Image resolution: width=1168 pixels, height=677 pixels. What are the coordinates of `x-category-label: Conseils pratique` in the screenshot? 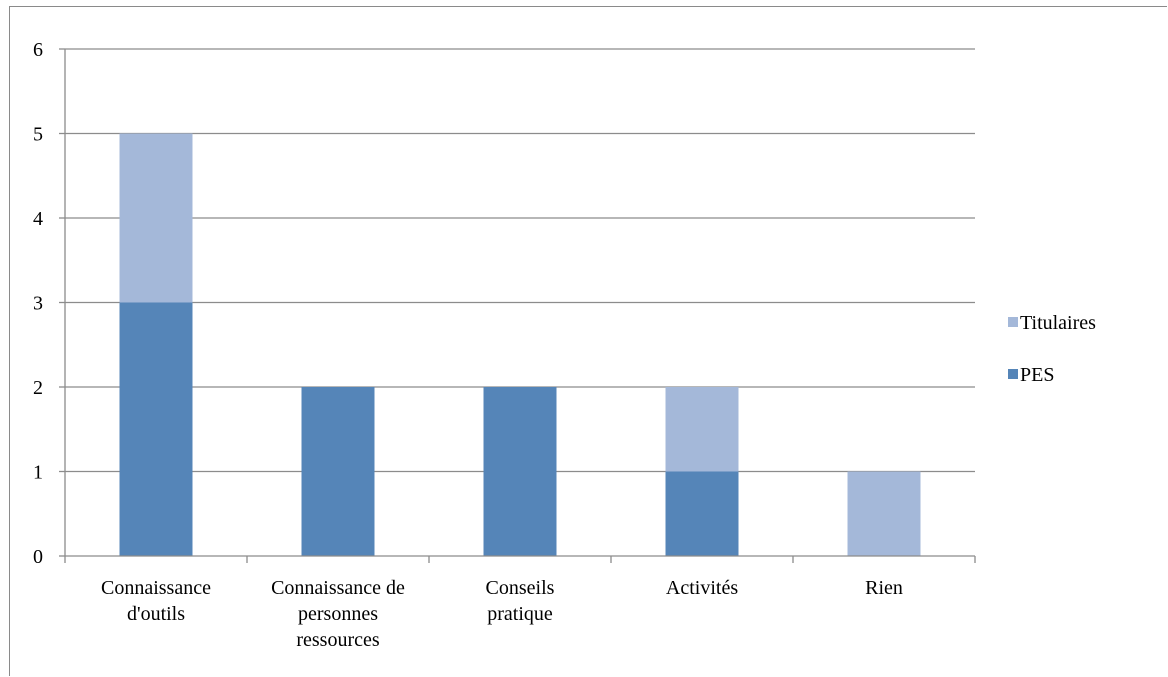 It's located at (520, 601).